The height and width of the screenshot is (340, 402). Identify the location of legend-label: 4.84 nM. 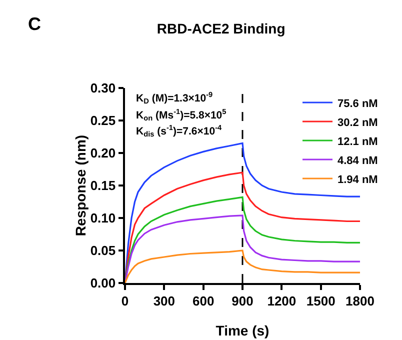
(358, 160).